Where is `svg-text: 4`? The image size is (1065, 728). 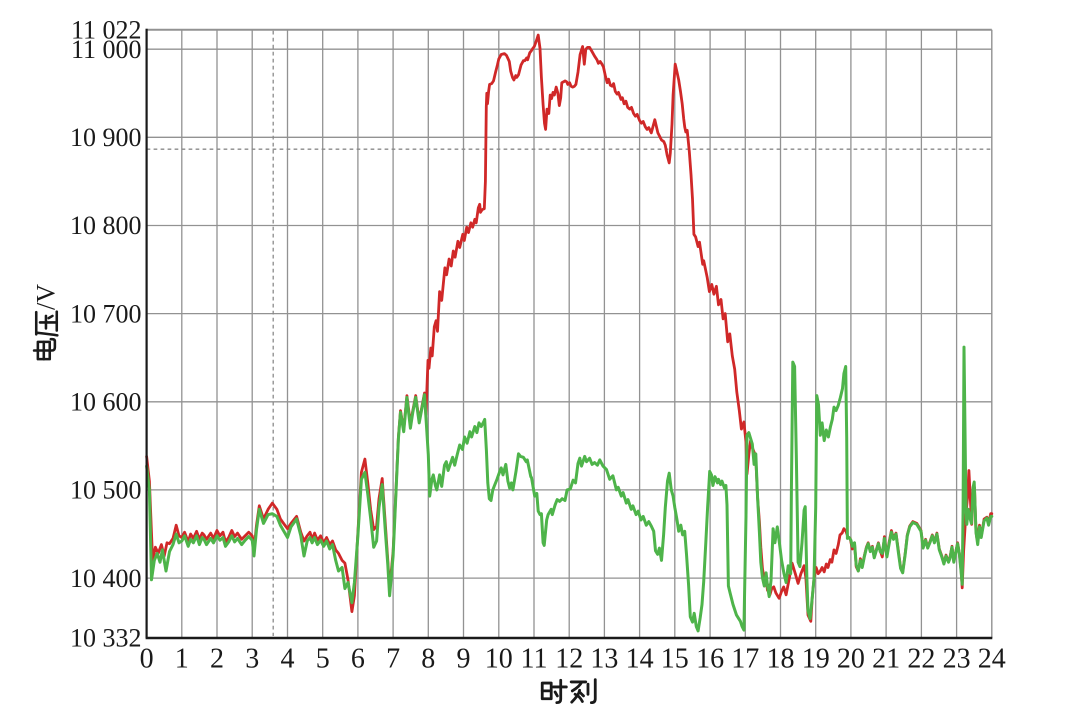
svg-text: 4 is located at coordinates (288, 659).